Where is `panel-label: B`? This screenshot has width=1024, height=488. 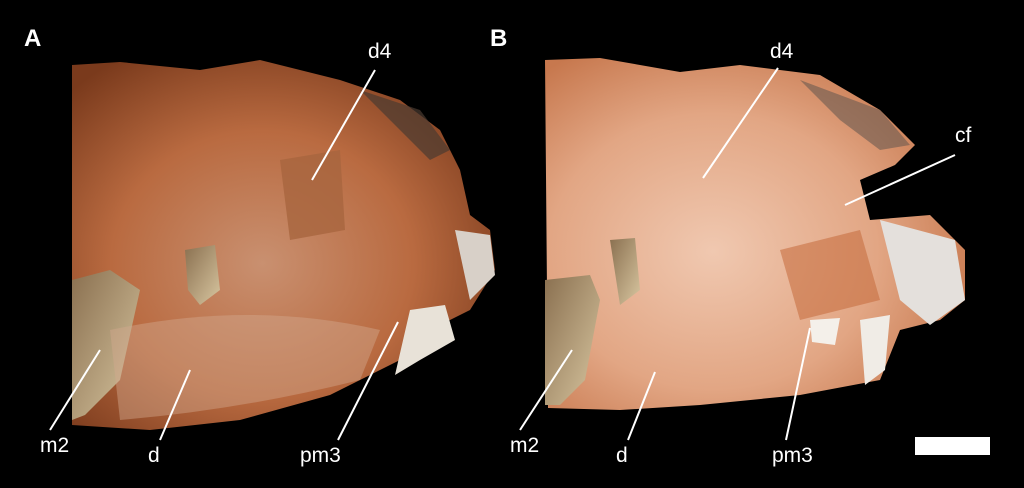
panel-label: B is located at coordinates (498, 38).